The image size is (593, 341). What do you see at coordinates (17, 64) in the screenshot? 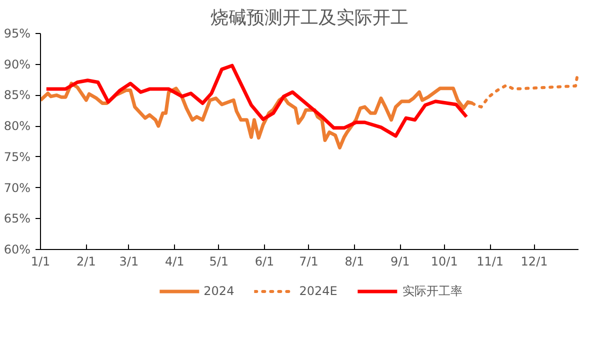
I see `y-tick-label: 90%` at bounding box center [17, 64].